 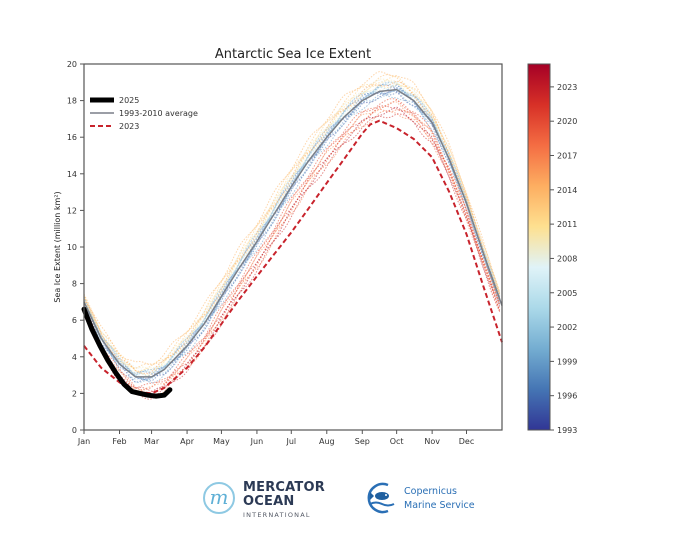 I want to click on y-tick-label: 4, so click(x=74, y=357).